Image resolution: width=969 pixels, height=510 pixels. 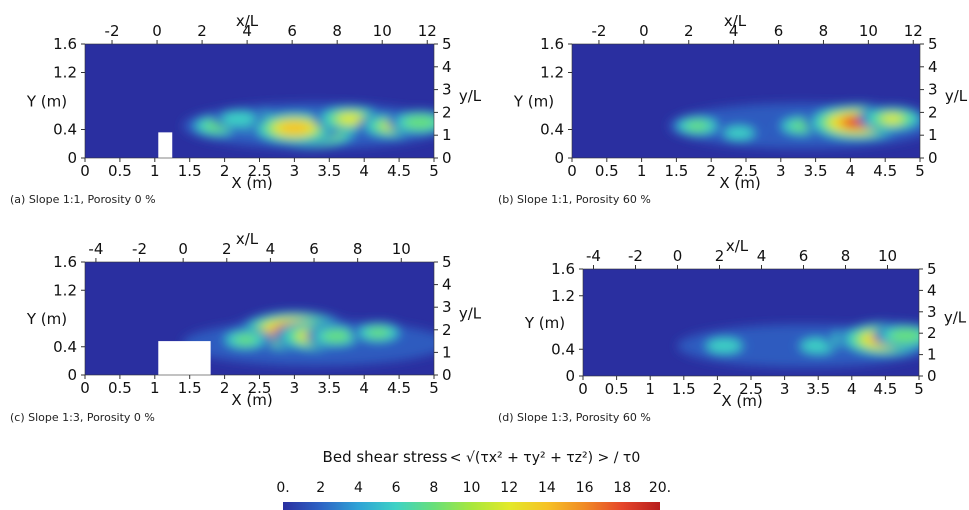 I want to click on panel-caption-d: (d) Slope 1:3, Porosity 60 %, so click(x=574, y=417).